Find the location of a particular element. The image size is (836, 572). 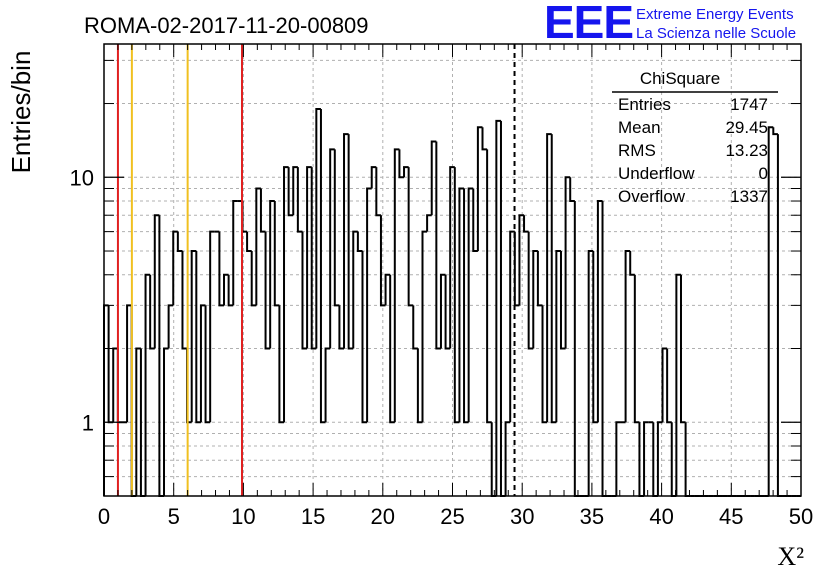

x-tick-label: 0 is located at coordinates (104, 516).